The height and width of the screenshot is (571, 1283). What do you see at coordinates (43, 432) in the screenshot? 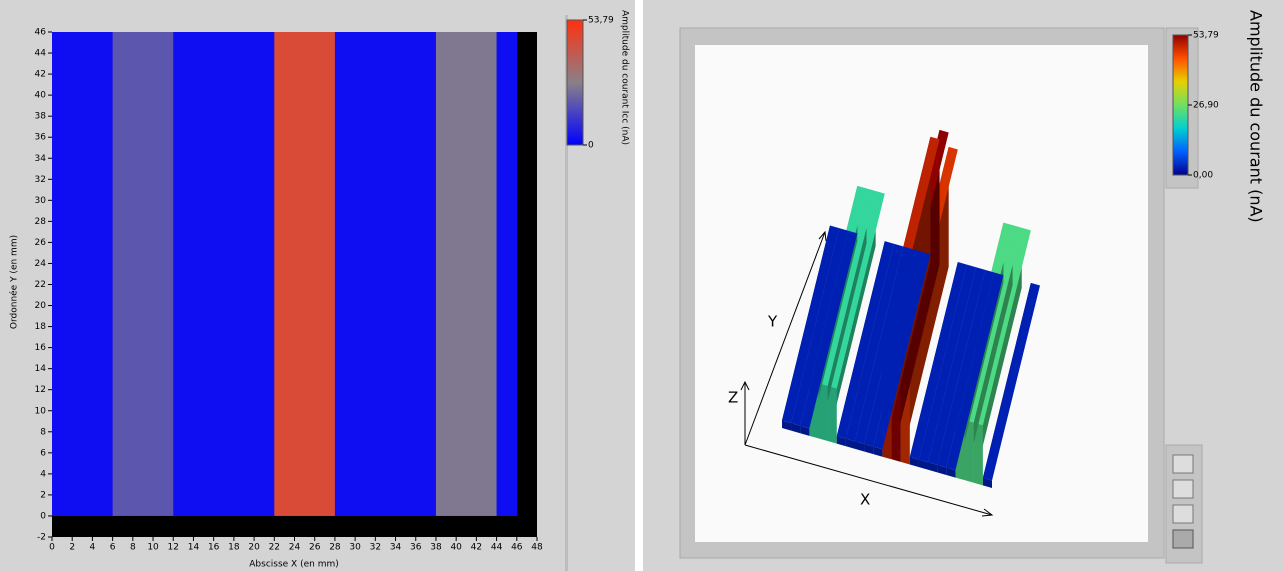
I see `y-tick-label: 8` at bounding box center [43, 432].